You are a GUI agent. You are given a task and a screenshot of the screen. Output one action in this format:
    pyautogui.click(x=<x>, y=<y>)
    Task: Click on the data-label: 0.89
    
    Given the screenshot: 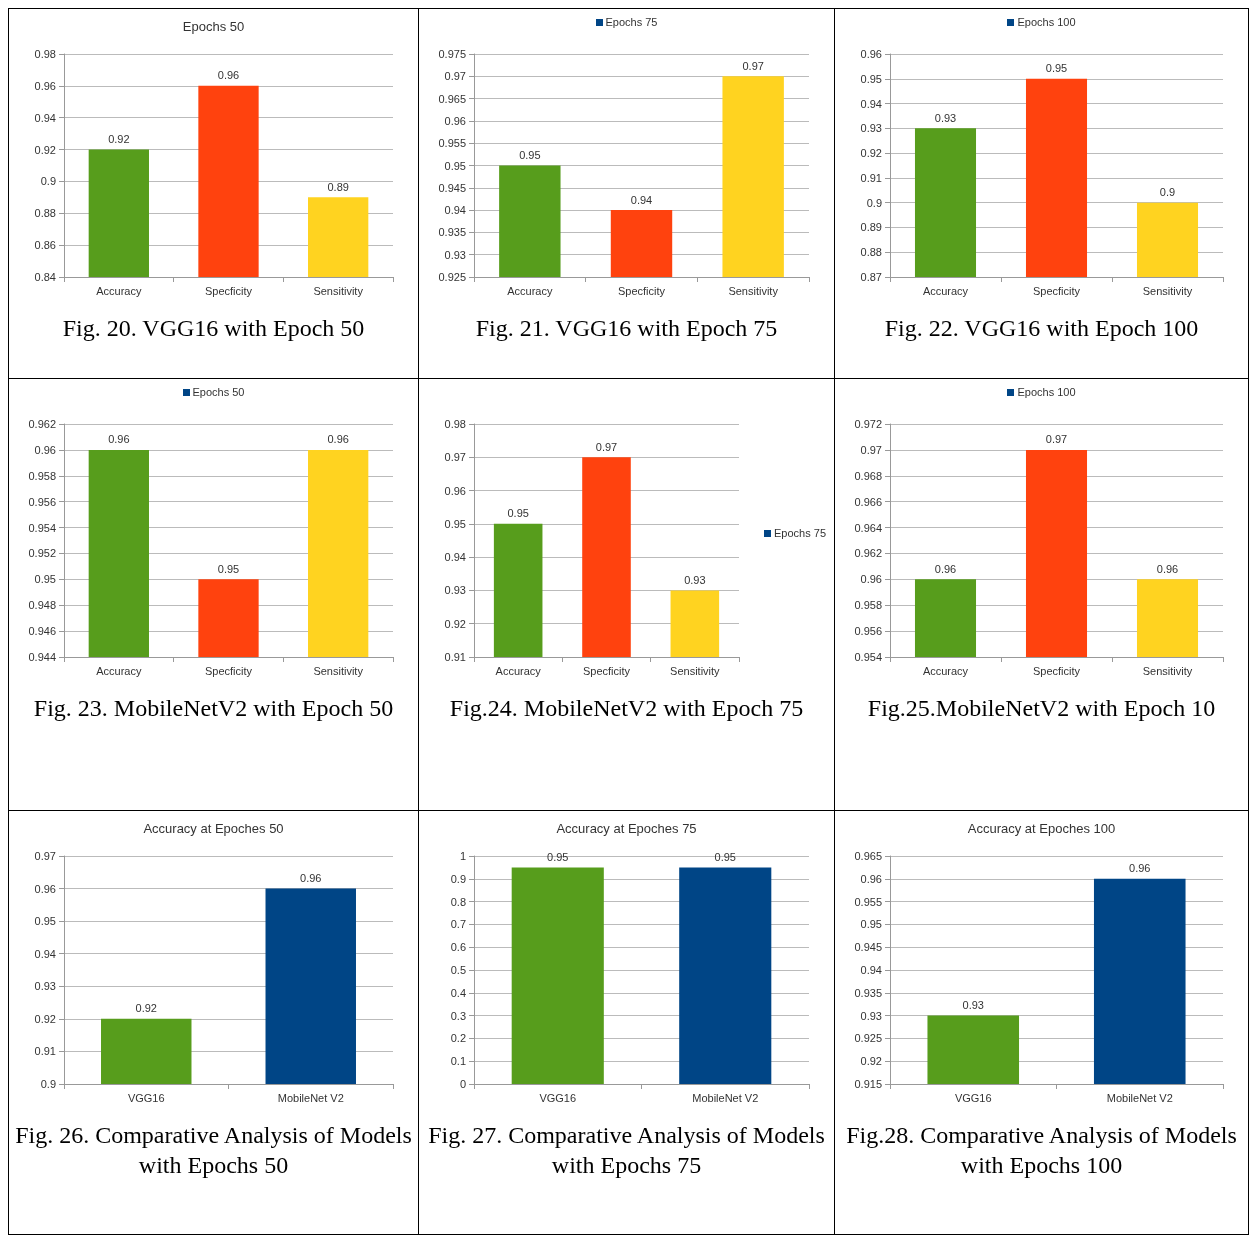 What is the action you would take?
    pyautogui.click(x=338, y=186)
    